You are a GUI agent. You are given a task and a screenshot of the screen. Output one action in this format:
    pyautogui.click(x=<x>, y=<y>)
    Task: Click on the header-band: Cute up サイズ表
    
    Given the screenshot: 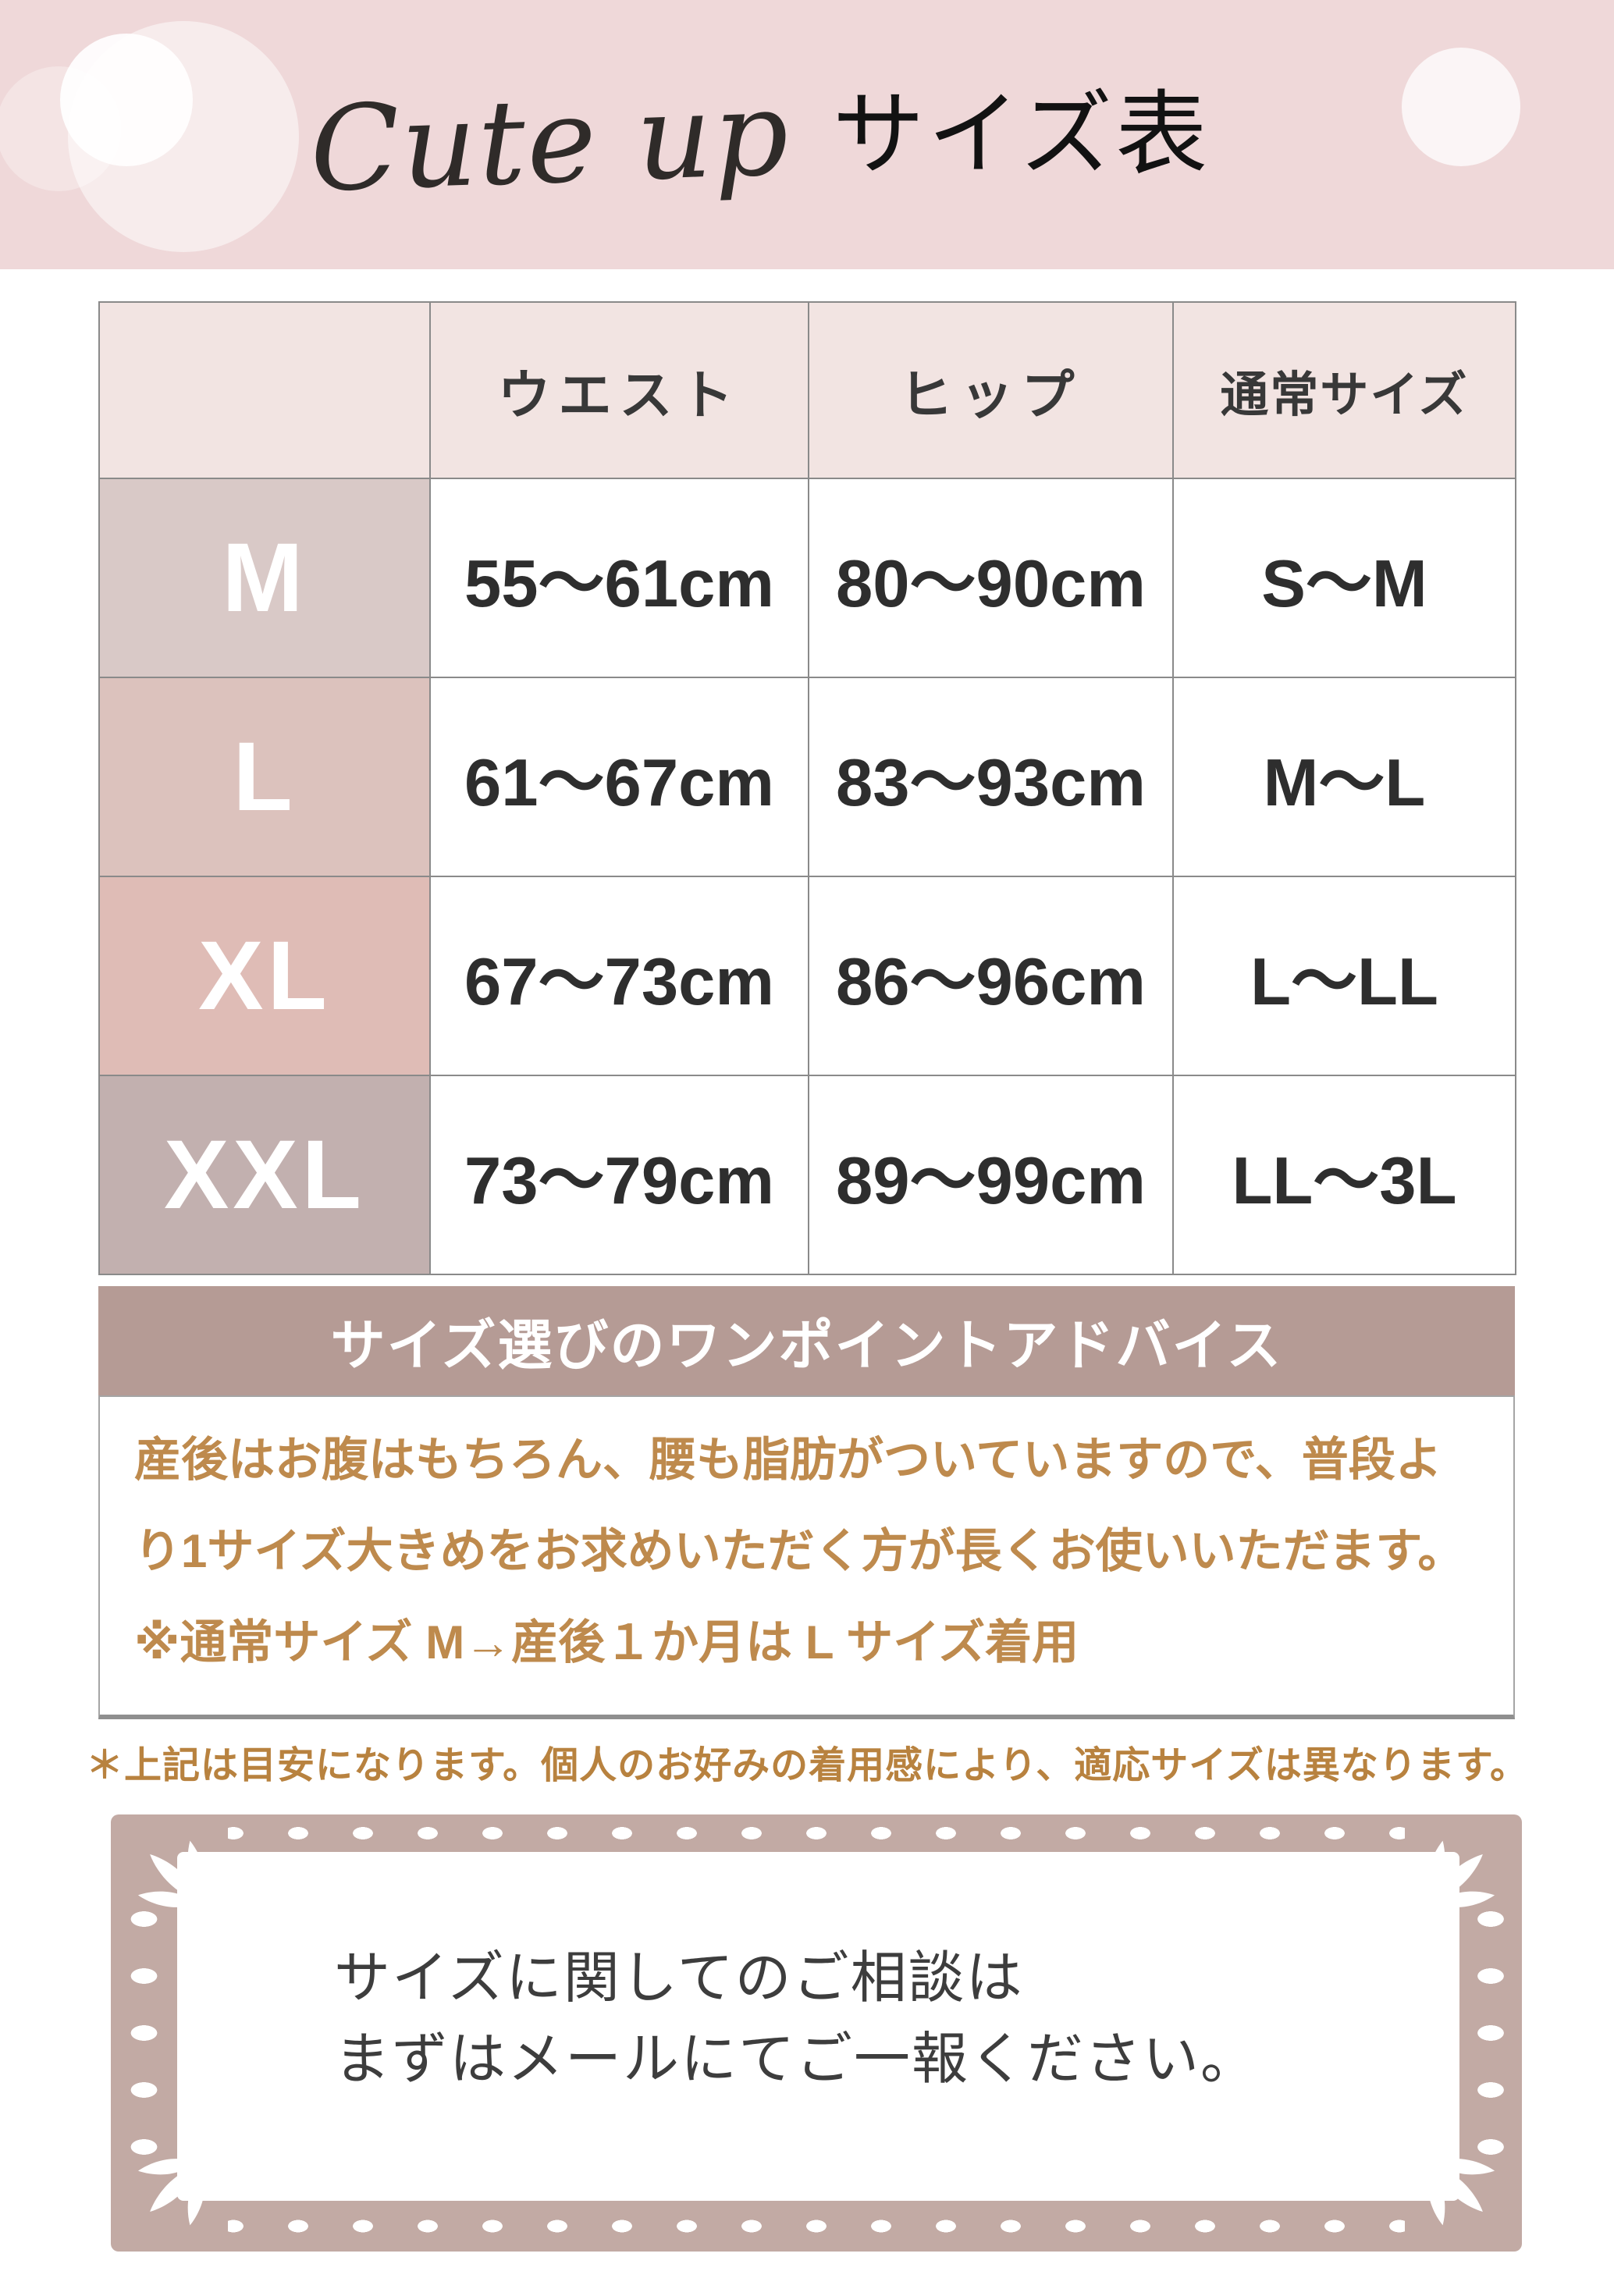 What is the action you would take?
    pyautogui.click(x=807, y=134)
    